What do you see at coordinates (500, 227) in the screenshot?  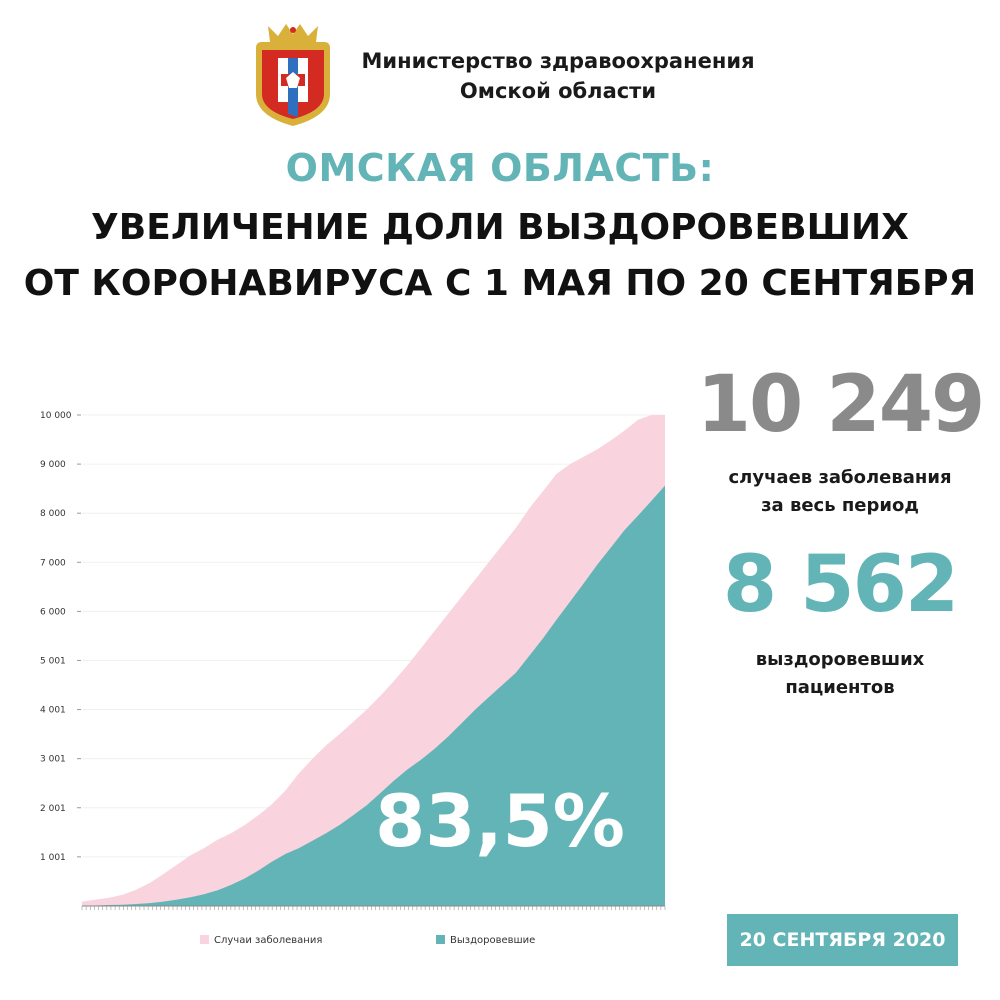 I see `title-line-2: УВЕЛИЧЕНИЕ ДОЛИ ВЫЗДОРОВЕВШИХ` at bounding box center [500, 227].